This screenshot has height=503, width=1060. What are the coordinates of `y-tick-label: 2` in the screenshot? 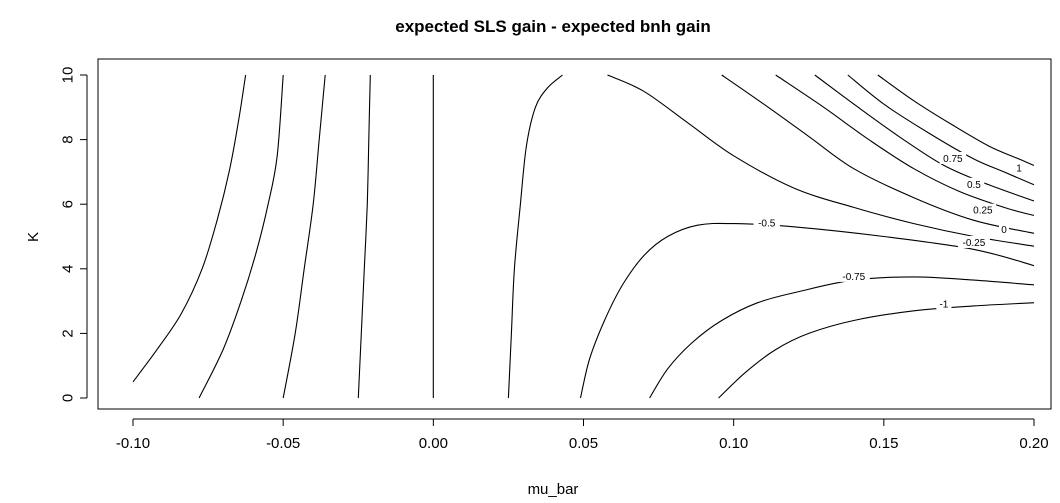 It's located at (68, 333).